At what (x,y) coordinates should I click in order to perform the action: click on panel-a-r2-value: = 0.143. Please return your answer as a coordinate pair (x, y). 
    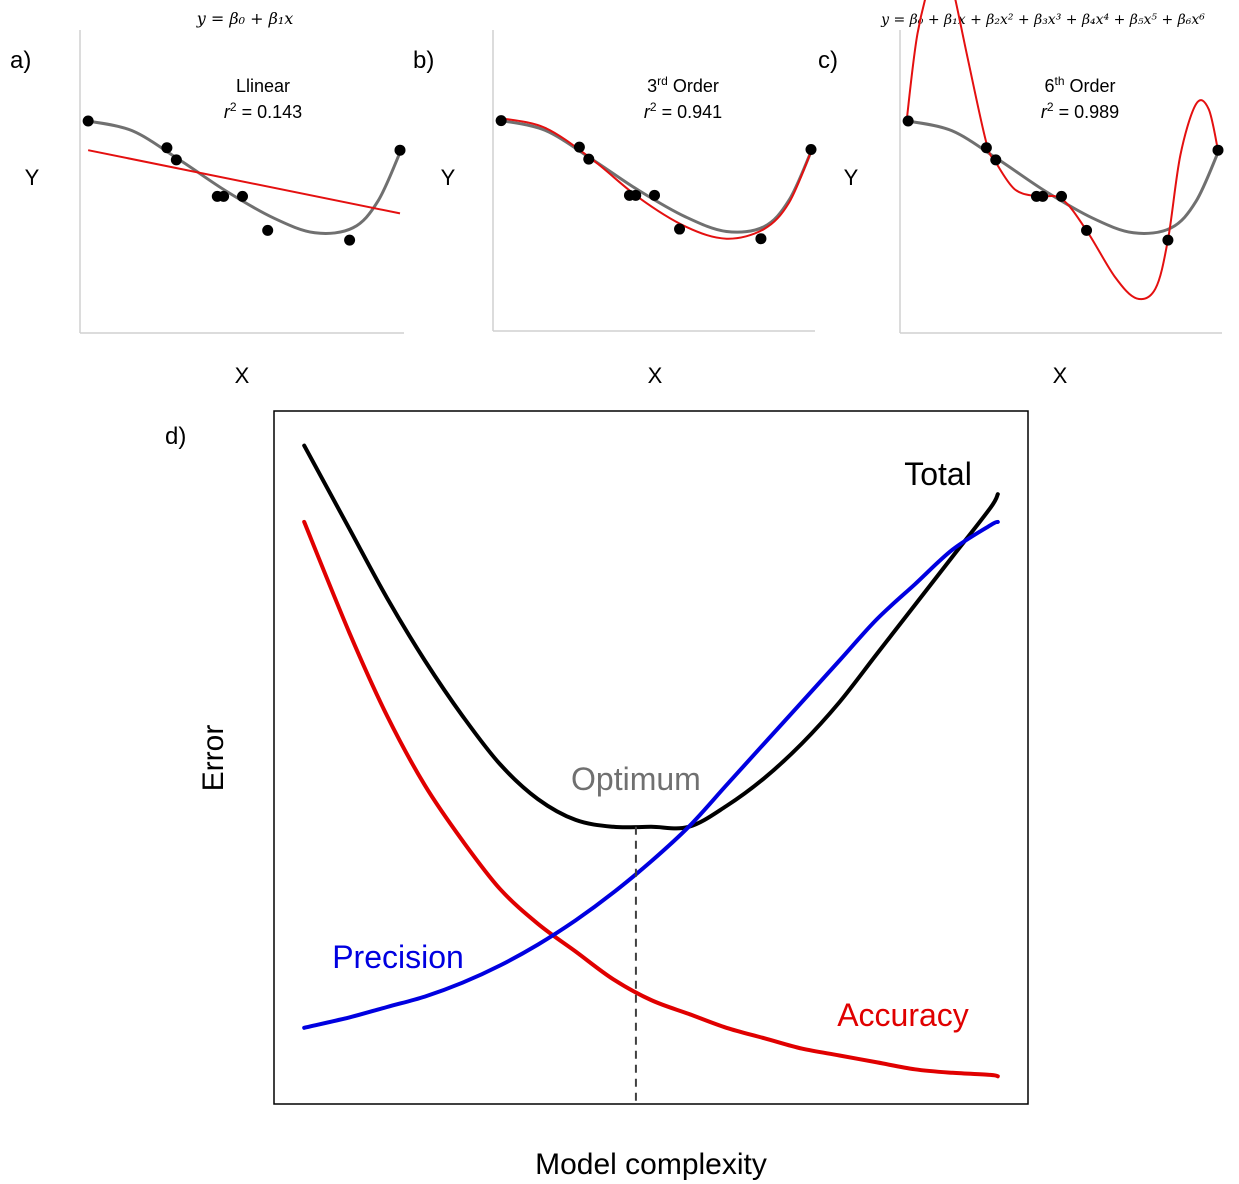
    Looking at the image, I should click on (270, 112).